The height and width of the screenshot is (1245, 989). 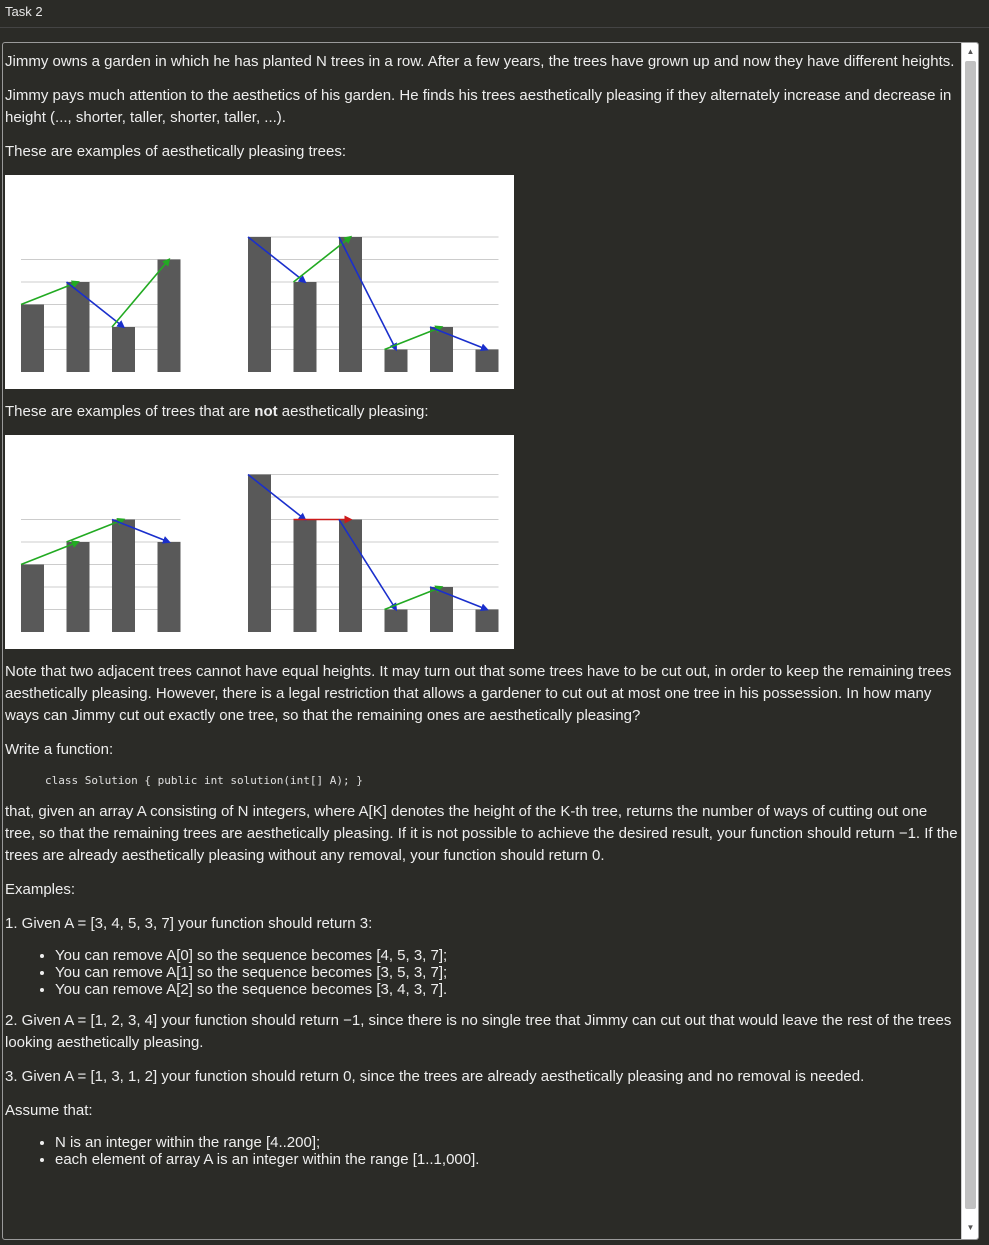 I want to click on scroll-thumb, so click(x=970, y=635).